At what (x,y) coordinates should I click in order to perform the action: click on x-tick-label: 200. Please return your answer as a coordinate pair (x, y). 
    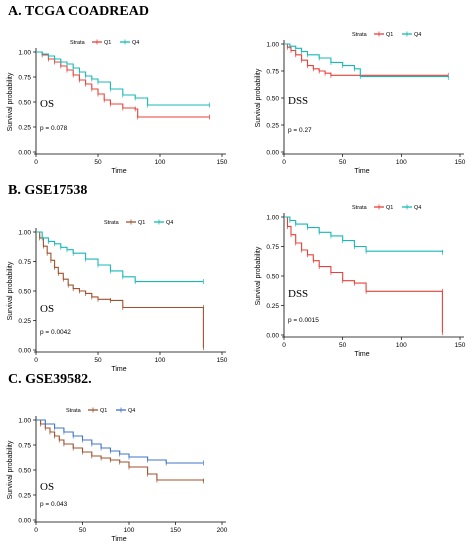
    Looking at the image, I should click on (222, 530).